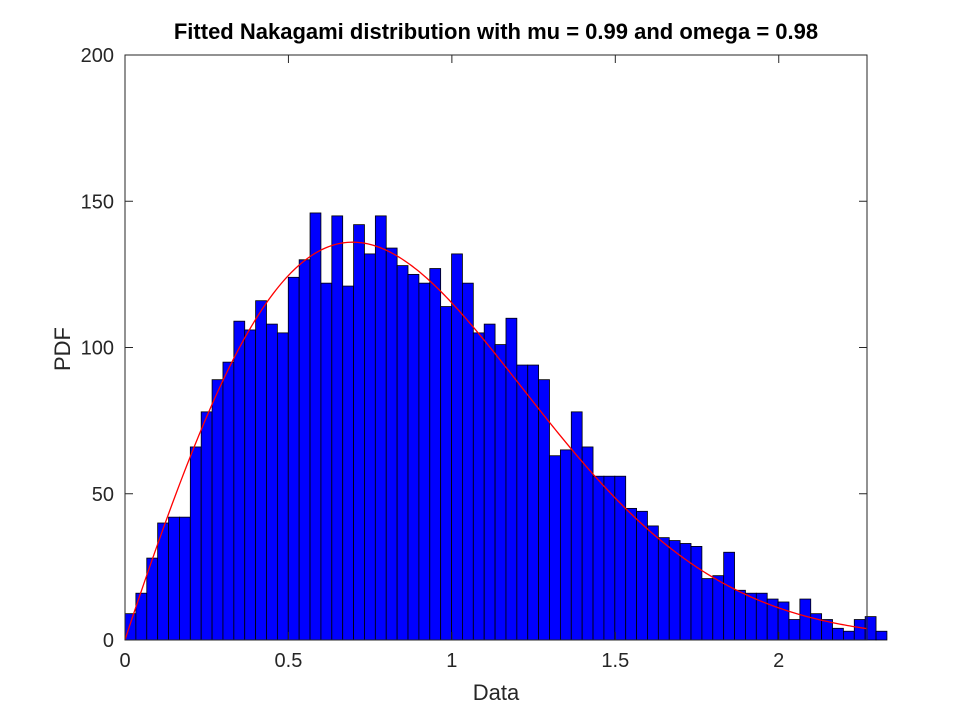  What do you see at coordinates (778, 661) in the screenshot?
I see `x-tick-label: 2` at bounding box center [778, 661].